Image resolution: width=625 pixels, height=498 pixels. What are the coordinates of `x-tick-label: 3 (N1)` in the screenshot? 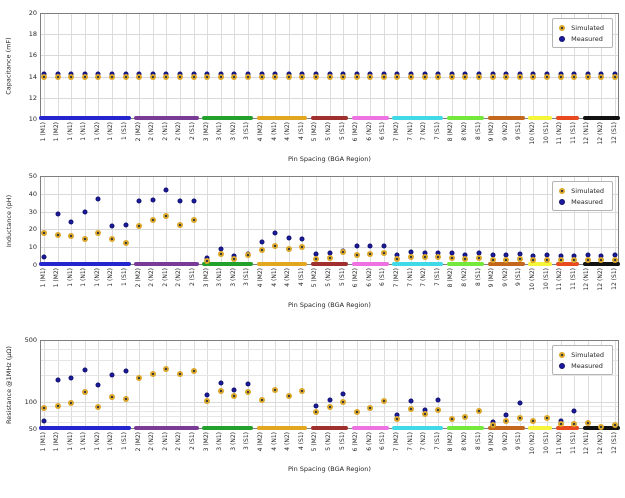 It's located at (220, 277).